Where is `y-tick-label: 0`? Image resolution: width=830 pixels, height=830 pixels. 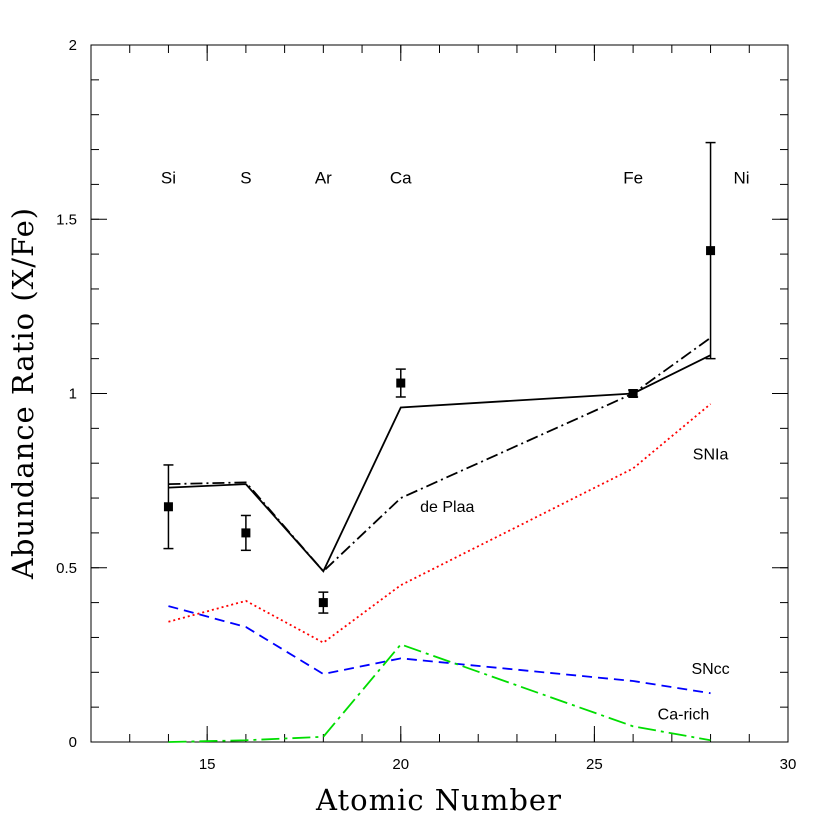
y-tick-label: 0 is located at coordinates (73, 742).